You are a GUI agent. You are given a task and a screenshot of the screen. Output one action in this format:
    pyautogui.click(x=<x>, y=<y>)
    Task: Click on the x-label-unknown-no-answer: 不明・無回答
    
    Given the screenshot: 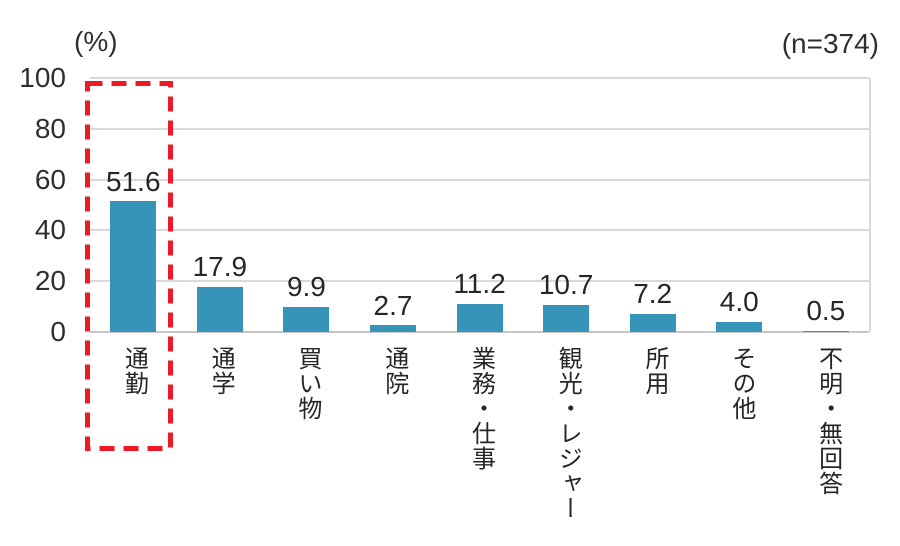 What is the action you would take?
    pyautogui.click(x=828, y=421)
    